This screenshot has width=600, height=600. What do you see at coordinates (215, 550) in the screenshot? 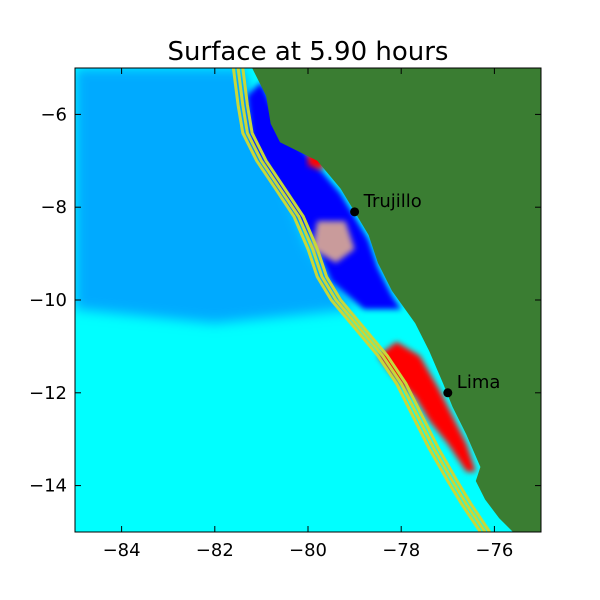
I see `x-tick-label: −82` at bounding box center [215, 550].